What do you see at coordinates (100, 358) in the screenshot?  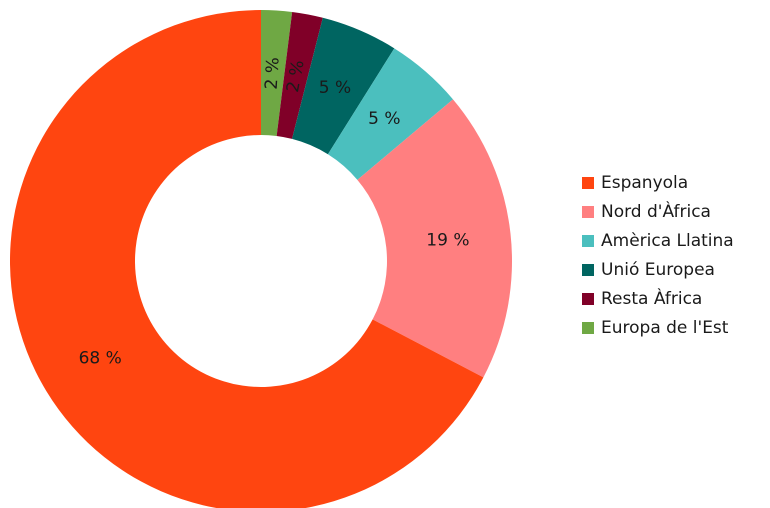 I see `data-label-espanyola: 68 %` at bounding box center [100, 358].